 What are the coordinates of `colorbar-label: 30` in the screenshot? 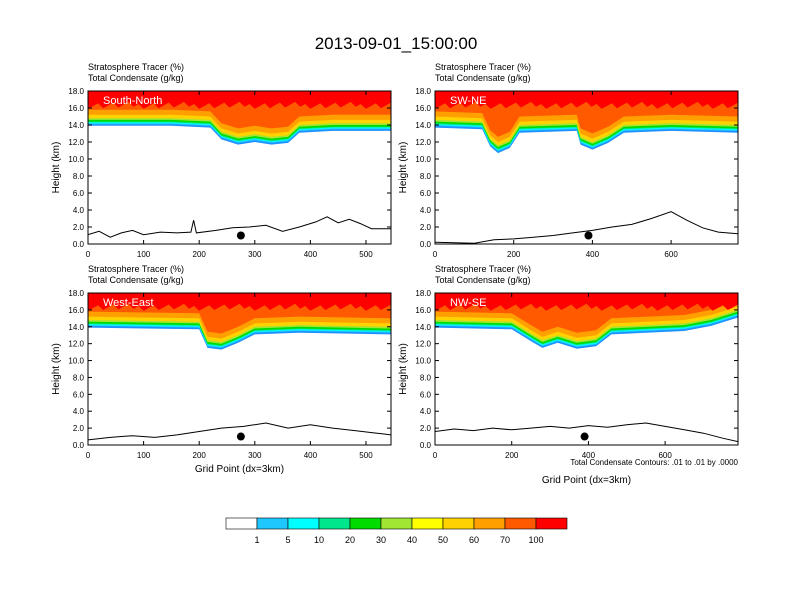 It's located at (381, 540).